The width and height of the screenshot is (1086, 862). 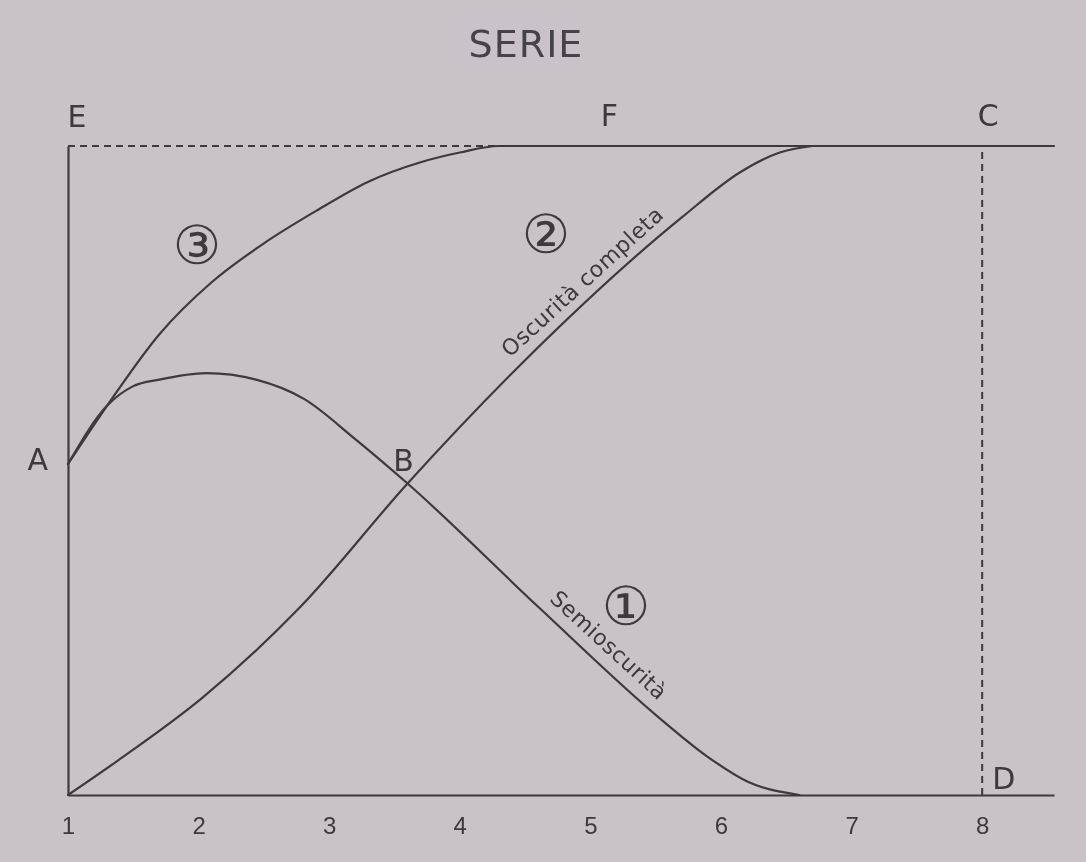 I want to click on x-tick-label: 1, so click(x=68, y=826).